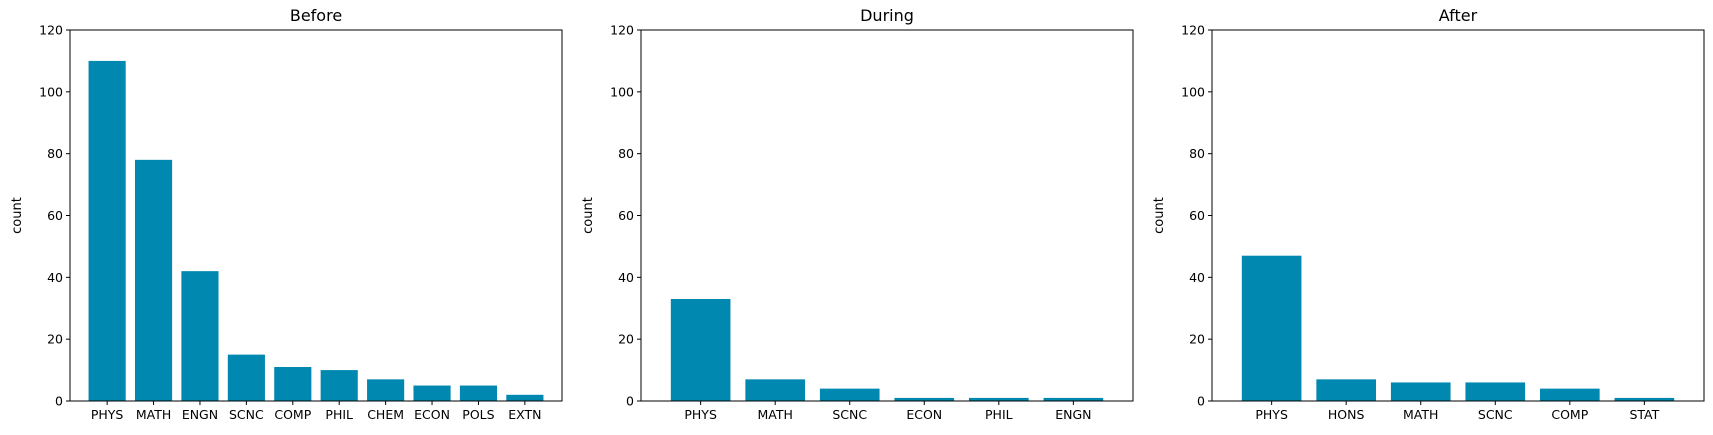 The width and height of the screenshot is (1713, 435). I want to click on bar-stat, so click(1644, 399).